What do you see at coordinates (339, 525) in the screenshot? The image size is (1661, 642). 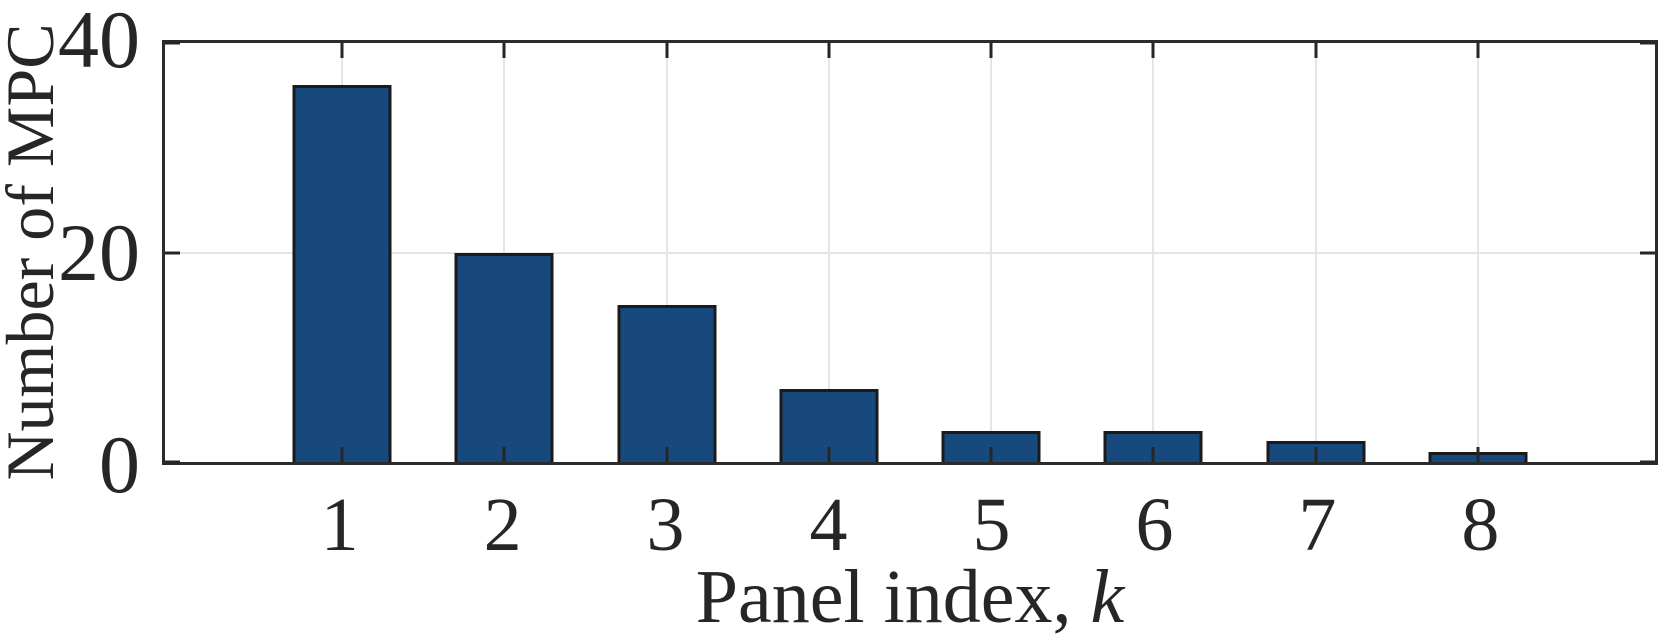 I see `x-tick-label: 1` at bounding box center [339, 525].